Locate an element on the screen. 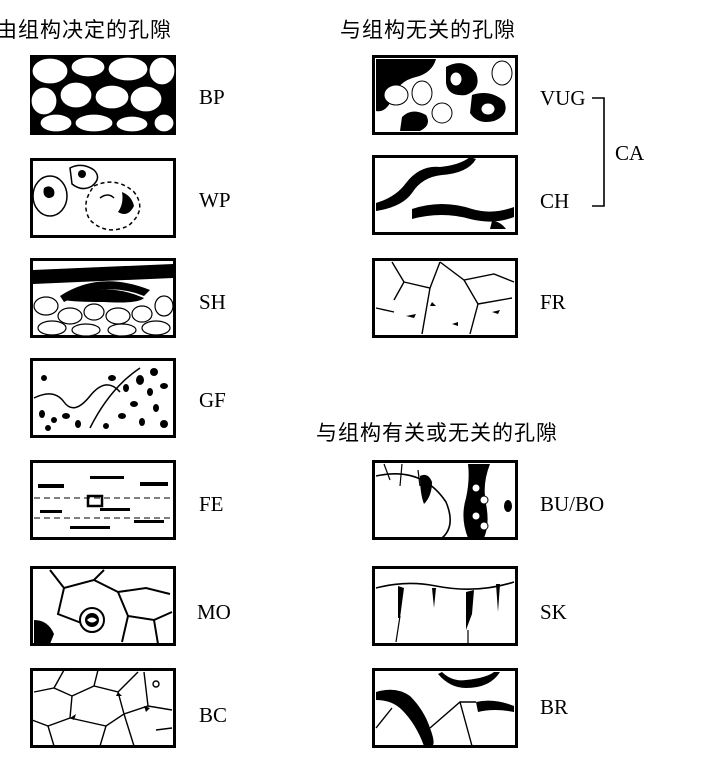 The width and height of the screenshot is (703, 757). label-vug: VUG is located at coordinates (563, 98).